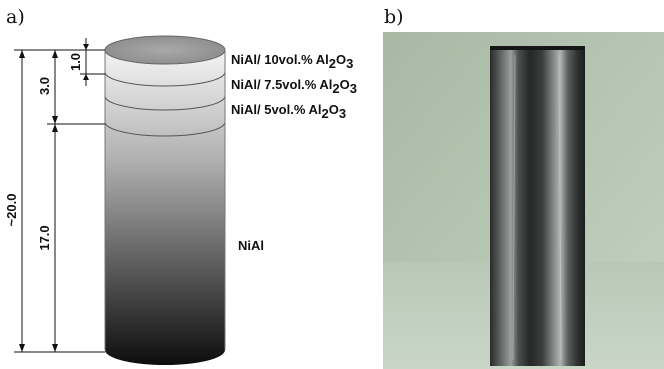 The image size is (664, 369). What do you see at coordinates (292, 61) in the screenshot?
I see `layer-label-10: NiAl/ 10vol.% Al2O3` at bounding box center [292, 61].